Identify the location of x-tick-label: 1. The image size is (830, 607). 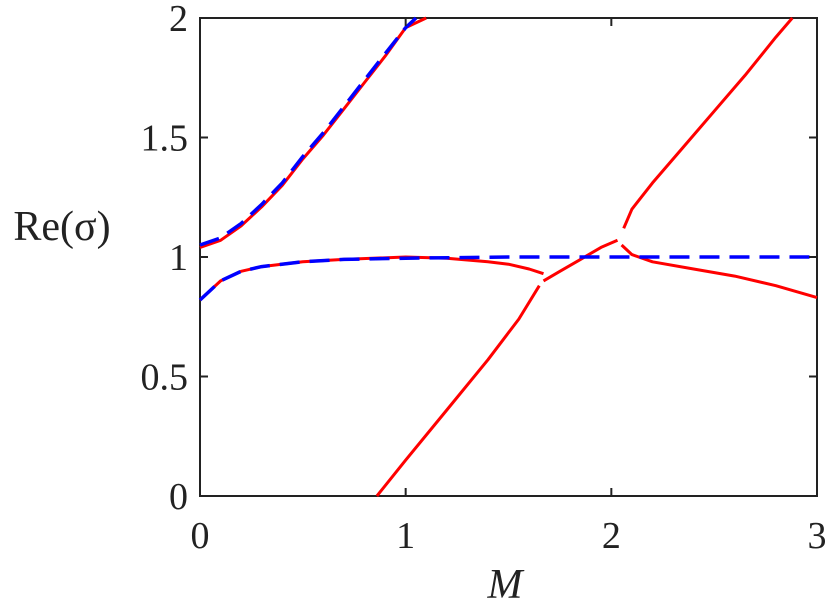
(405, 536).